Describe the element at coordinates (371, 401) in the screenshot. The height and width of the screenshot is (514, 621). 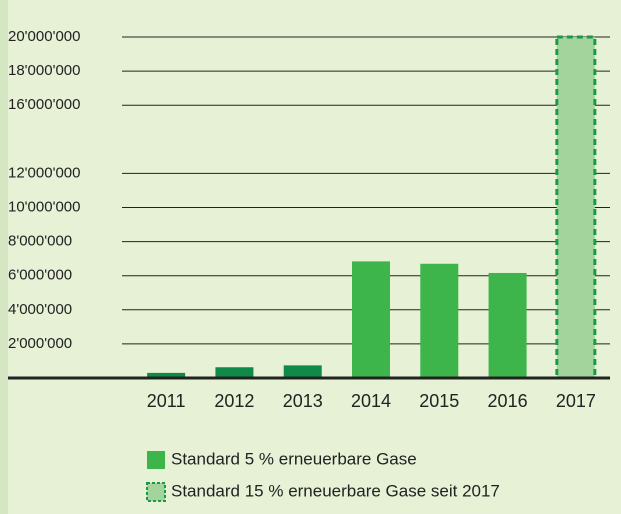
I see `x-tick-label: 2014` at that location.